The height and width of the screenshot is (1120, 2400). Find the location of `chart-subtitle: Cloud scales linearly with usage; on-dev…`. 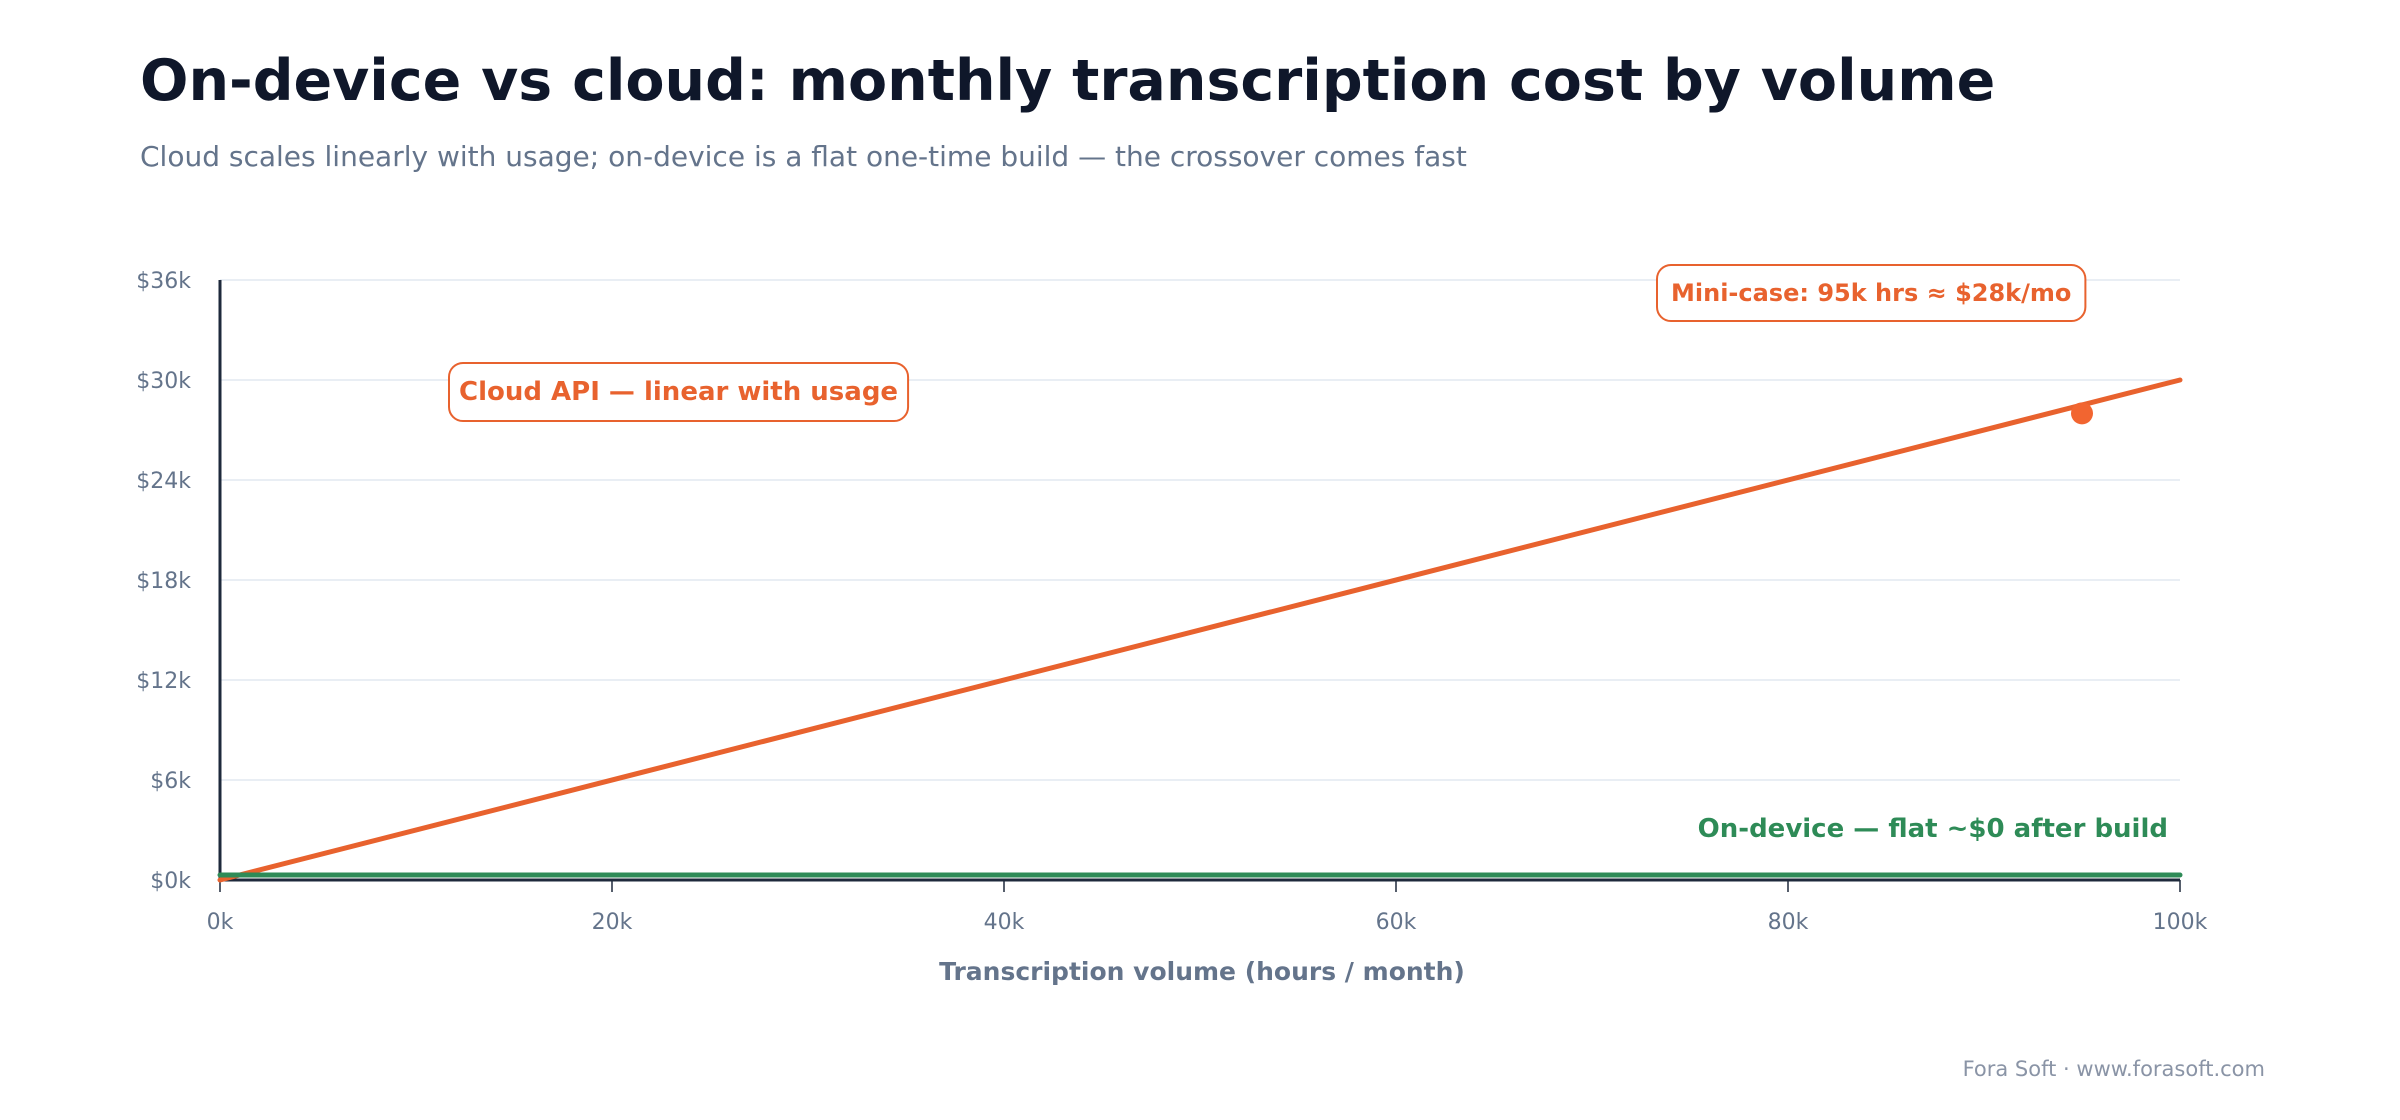

chart-subtitle: Cloud scales linearly with usage; on-dev… is located at coordinates (803, 156).